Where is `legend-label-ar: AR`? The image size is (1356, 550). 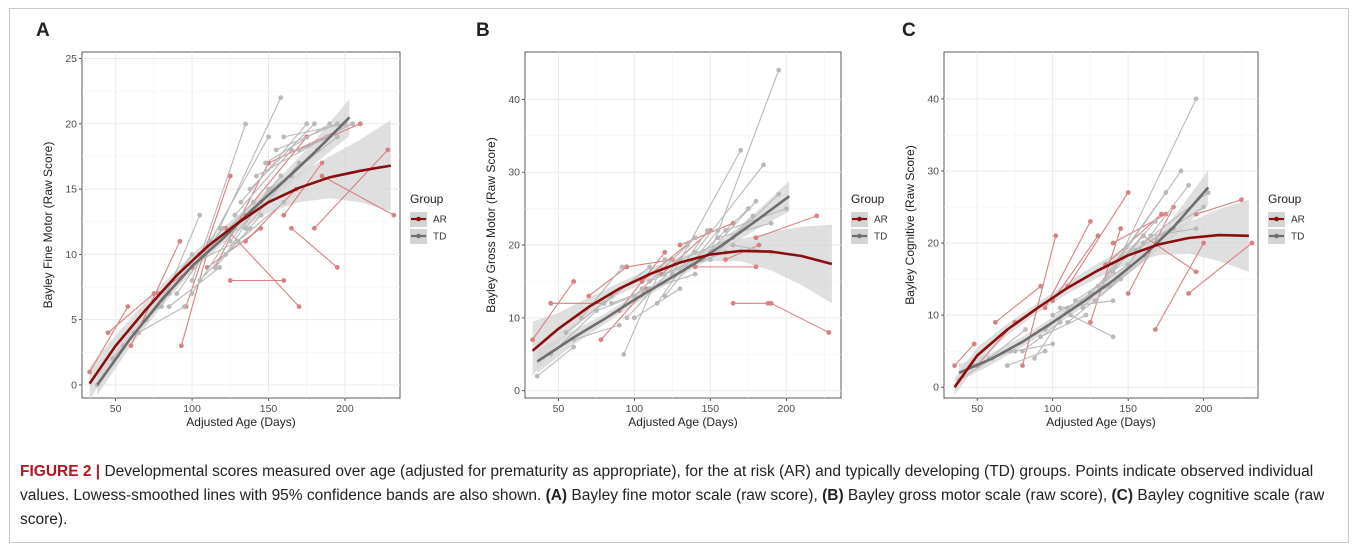
legend-label-ar: AR is located at coordinates (1298, 220).